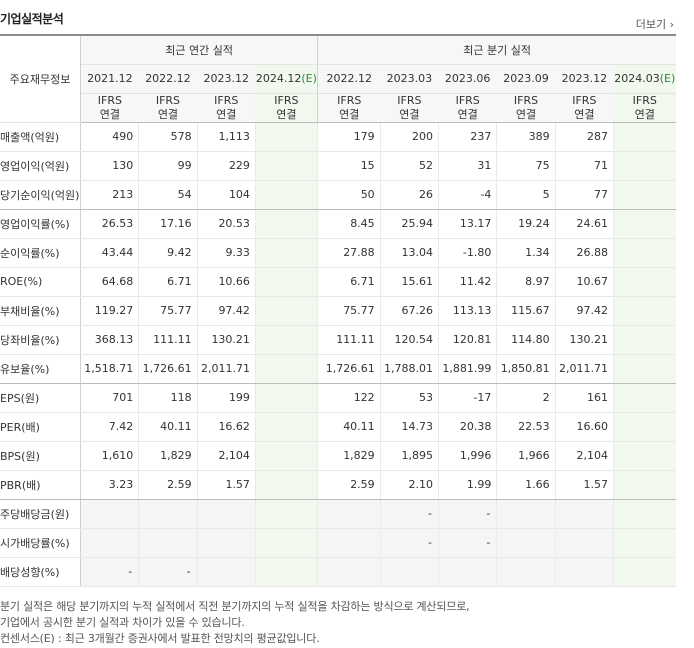 The height and width of the screenshot is (648, 694). Describe the element at coordinates (338, 572) in the screenshot. I see `table-row: 배당성향(%) - -` at that location.